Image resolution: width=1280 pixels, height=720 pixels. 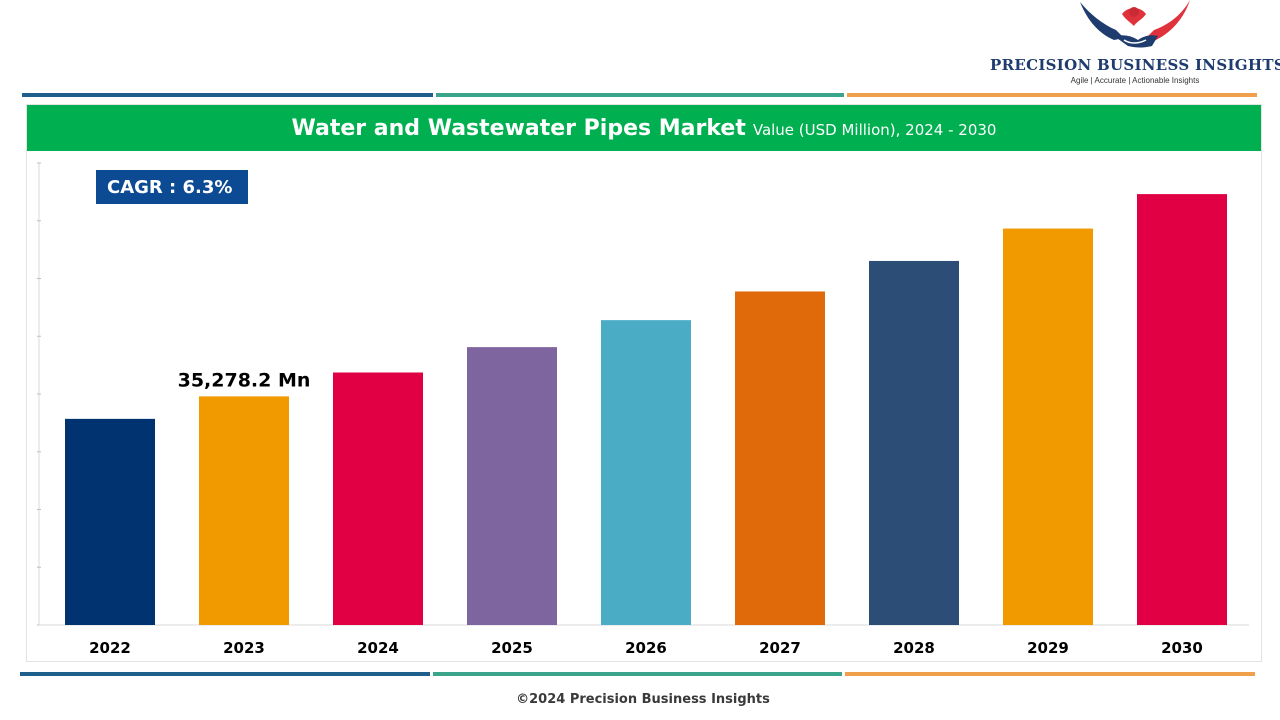 What do you see at coordinates (780, 458) in the screenshot?
I see `bar-2027` at bounding box center [780, 458].